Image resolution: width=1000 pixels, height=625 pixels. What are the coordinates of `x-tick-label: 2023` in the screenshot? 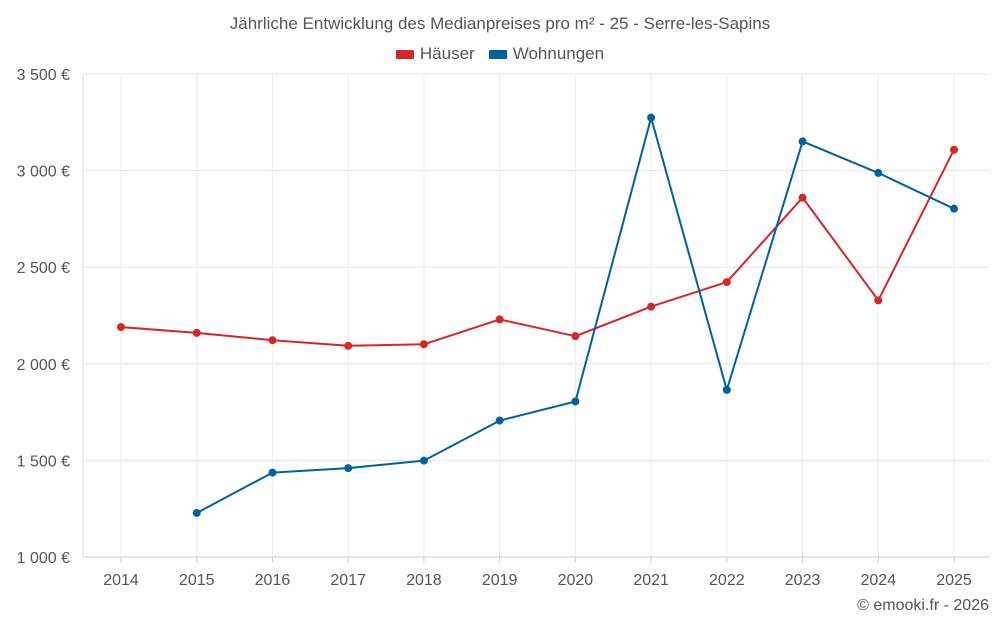 It's located at (803, 580).